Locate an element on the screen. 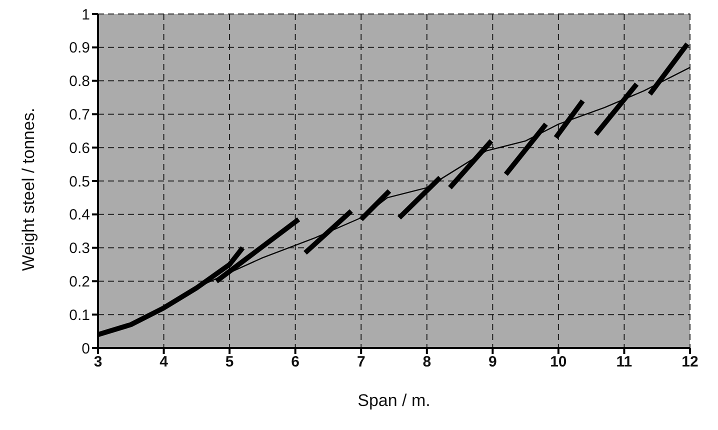  x-tick-label: 11 is located at coordinates (624, 362).